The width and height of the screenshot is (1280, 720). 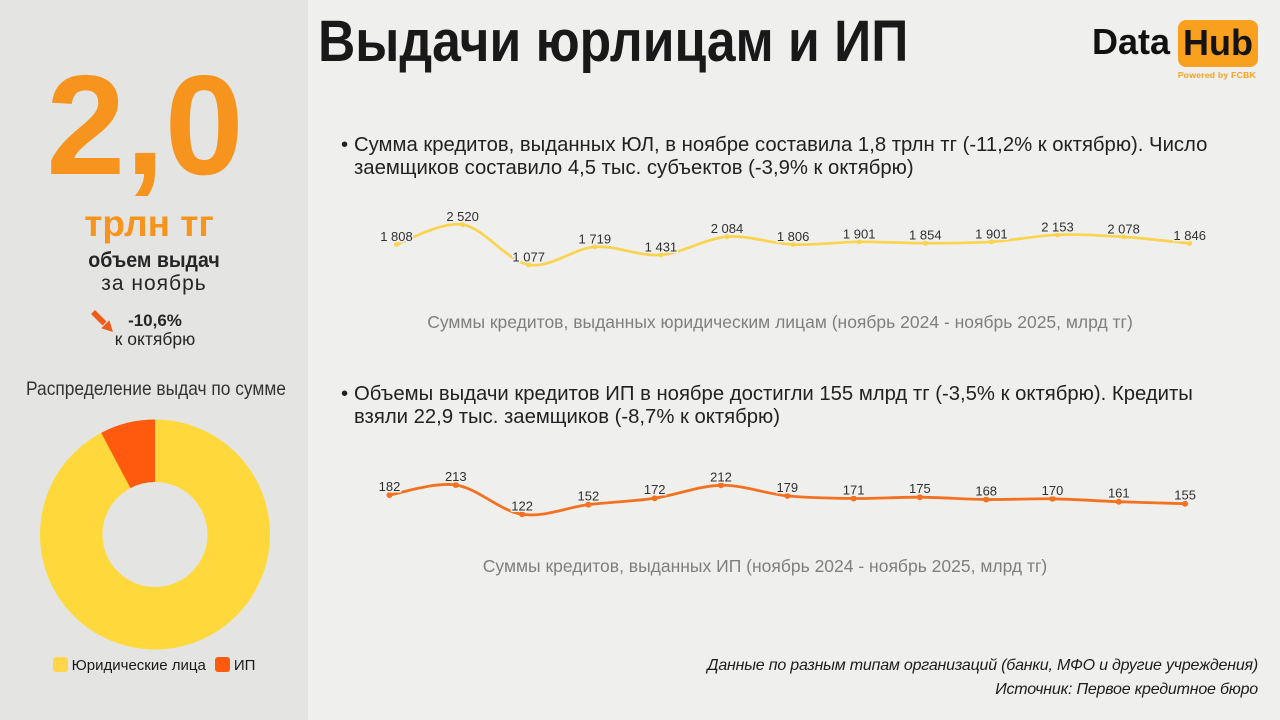 What do you see at coordinates (522, 505) in the screenshot?
I see `svg-text: 122` at bounding box center [522, 505].